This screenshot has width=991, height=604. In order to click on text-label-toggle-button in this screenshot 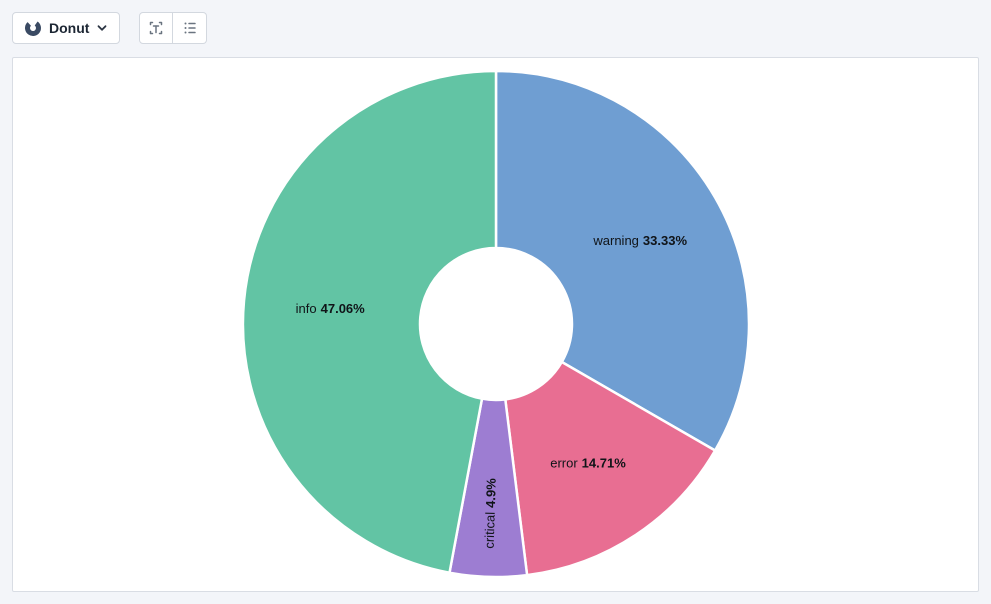, I will do `click(156, 28)`.